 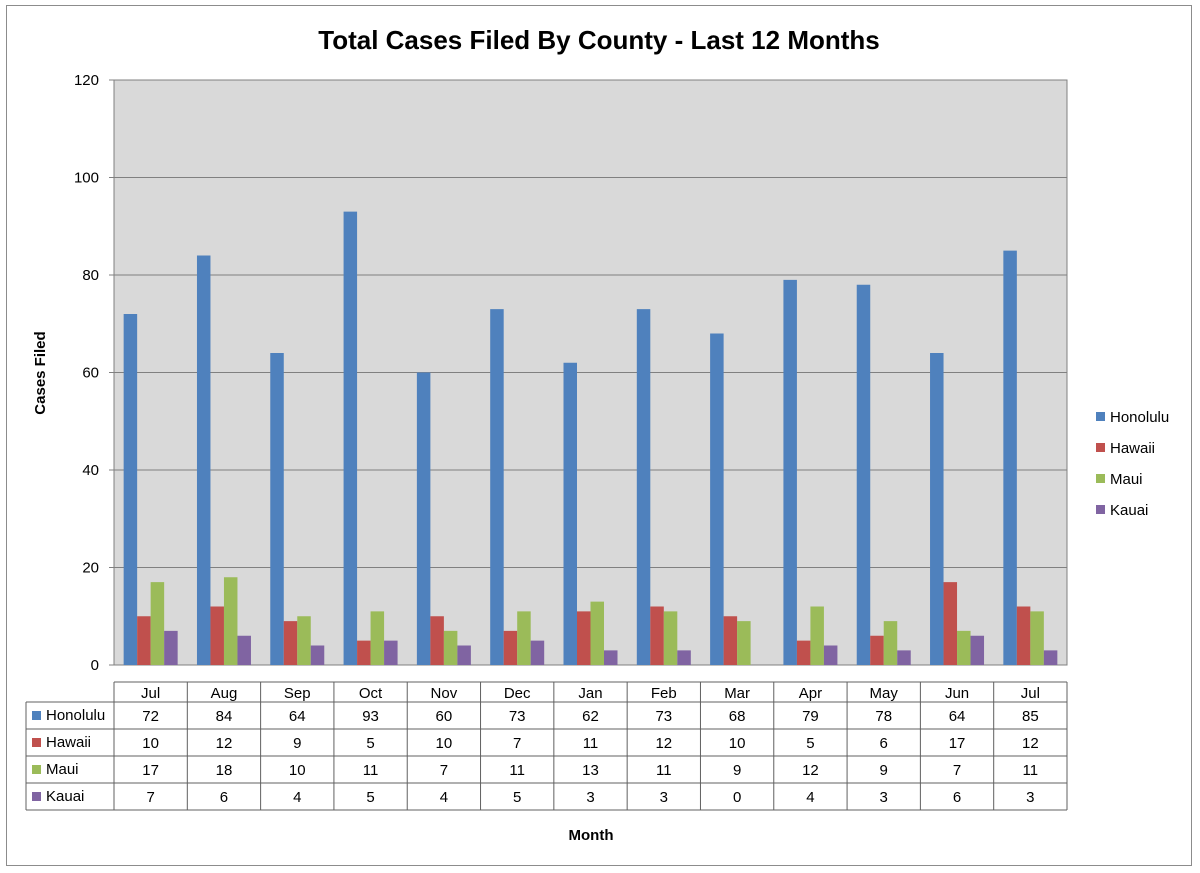 I want to click on table-cell: 93, so click(x=370, y=716).